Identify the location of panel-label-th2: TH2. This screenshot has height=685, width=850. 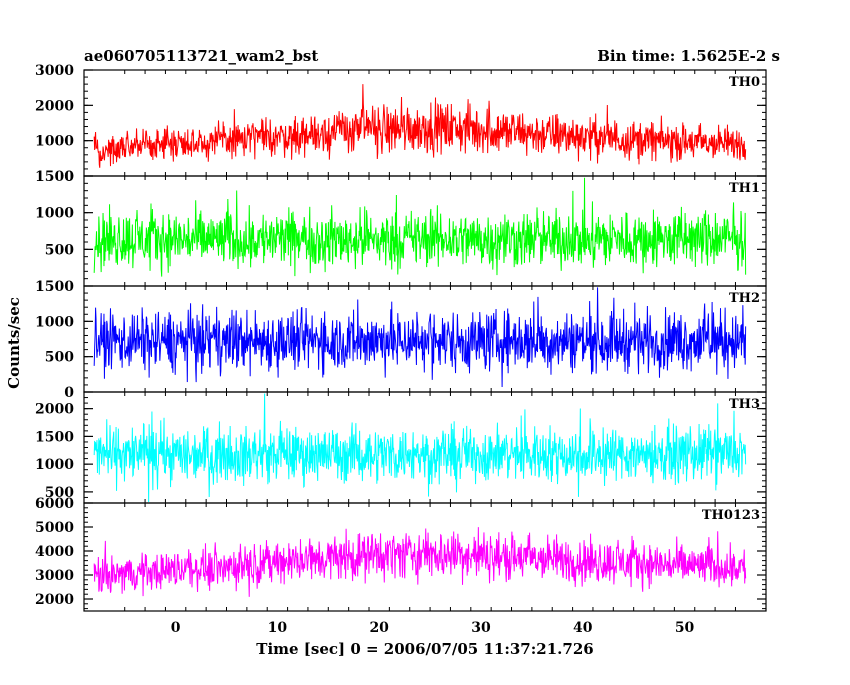
(744, 298).